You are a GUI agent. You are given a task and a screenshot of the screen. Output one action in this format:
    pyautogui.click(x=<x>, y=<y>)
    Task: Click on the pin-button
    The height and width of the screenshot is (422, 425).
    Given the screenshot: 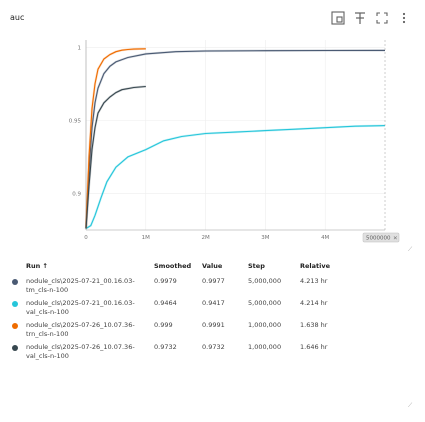 What is the action you would take?
    pyautogui.click(x=360, y=18)
    